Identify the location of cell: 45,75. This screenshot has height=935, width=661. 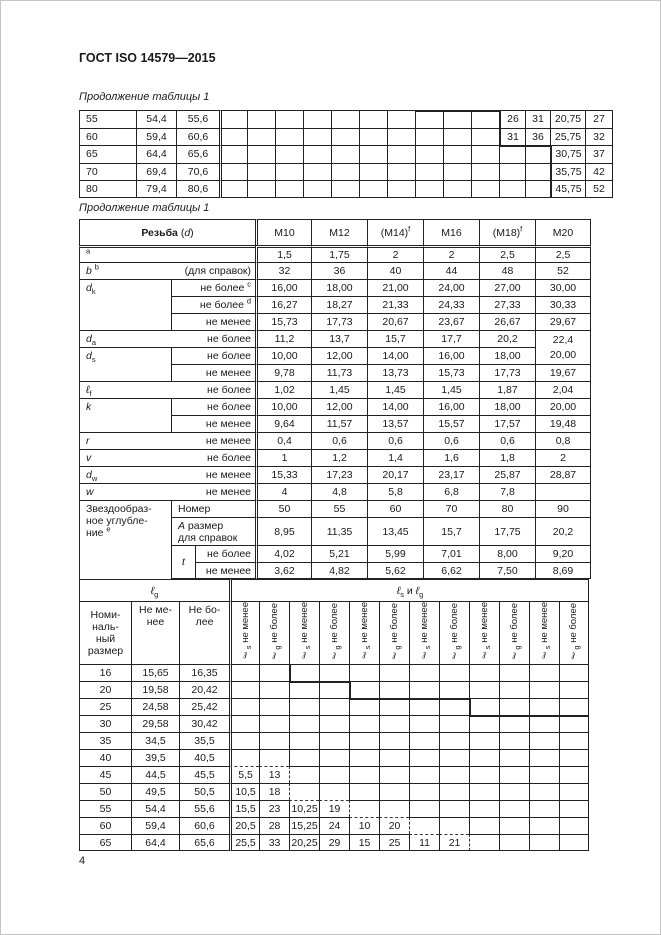
(567, 189).